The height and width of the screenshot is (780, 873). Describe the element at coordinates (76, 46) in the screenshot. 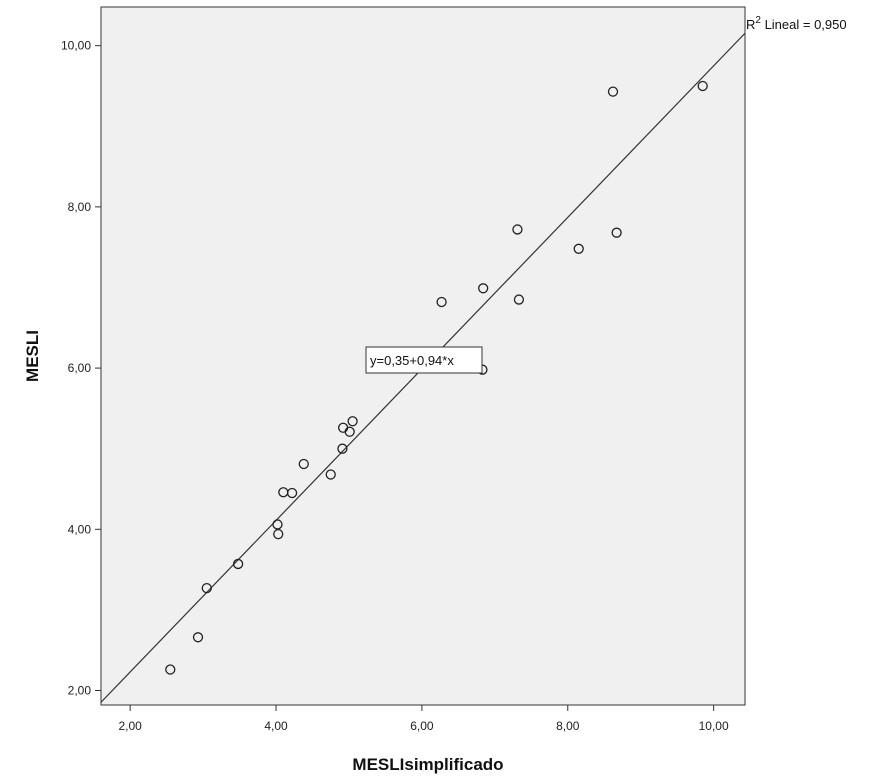

I see `y-tick-label: 10,00` at that location.